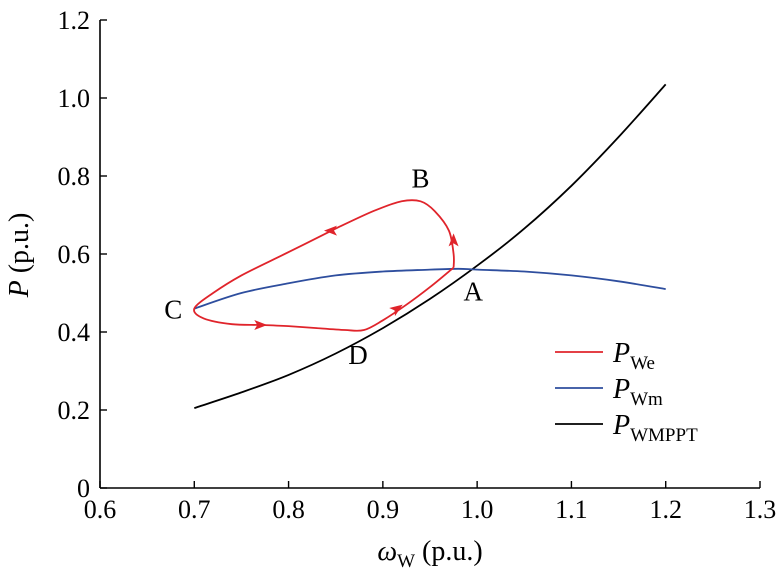 The image size is (780, 578). I want to click on x-tick-label: 0.6, so click(100, 509).